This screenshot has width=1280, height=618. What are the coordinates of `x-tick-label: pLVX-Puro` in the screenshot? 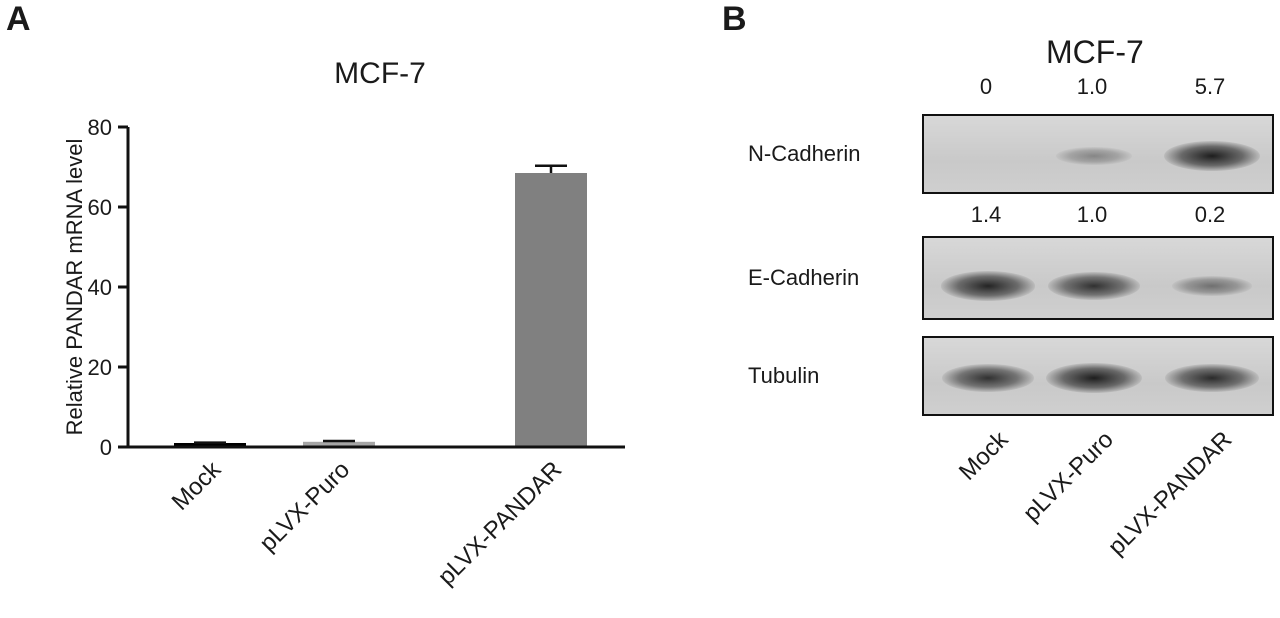 It's located at (304, 506).